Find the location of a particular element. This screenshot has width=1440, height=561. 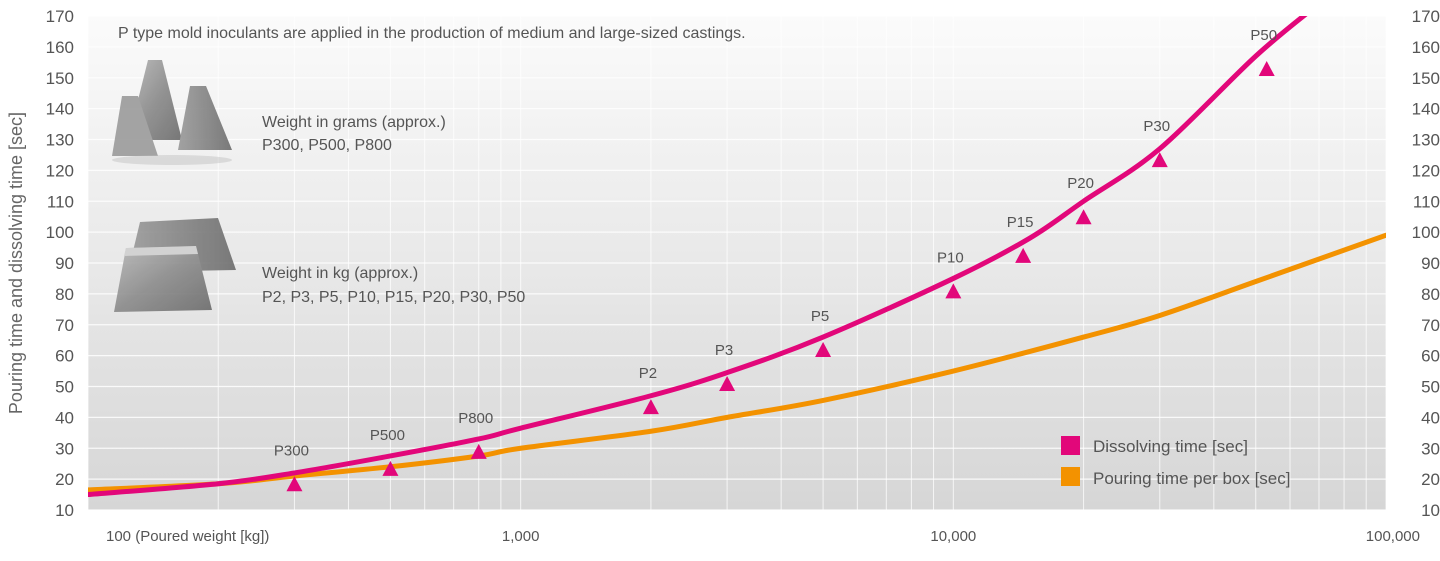

y-tick-right: 150 is located at coordinates (1426, 78).